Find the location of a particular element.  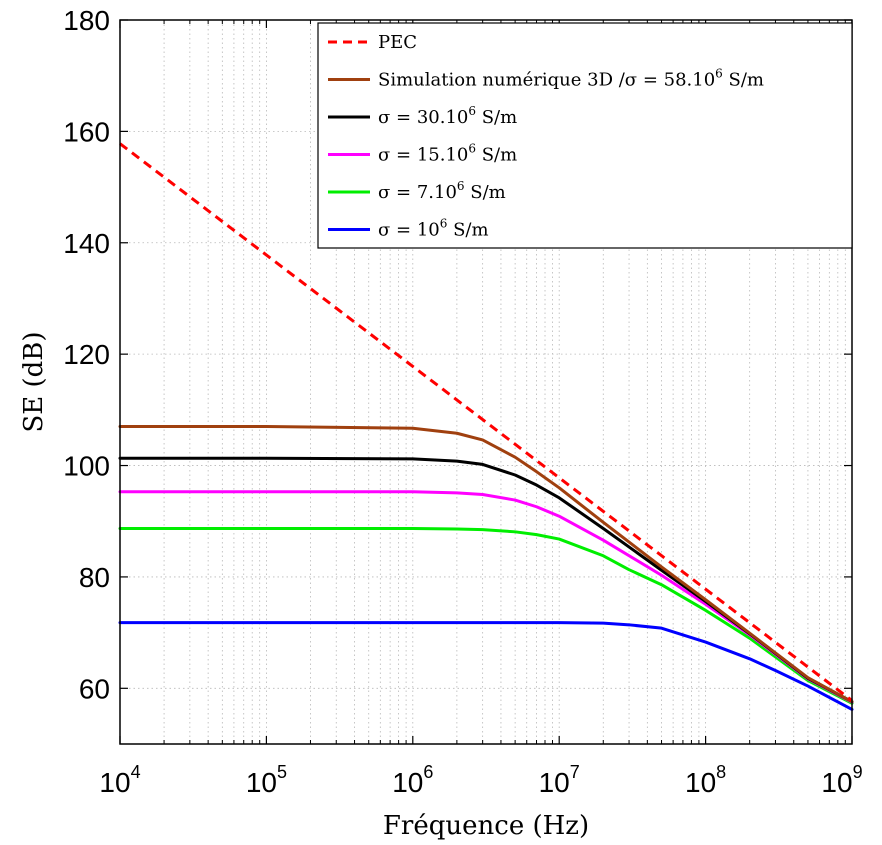

legend-entry: σ = 106 S/m is located at coordinates (433, 229).